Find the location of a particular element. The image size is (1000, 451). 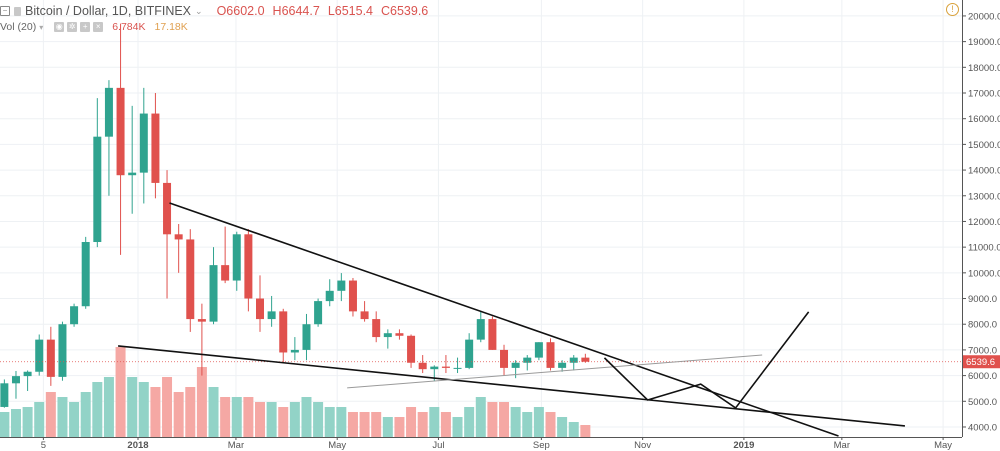

x-tick-label: Nov is located at coordinates (642, 445).